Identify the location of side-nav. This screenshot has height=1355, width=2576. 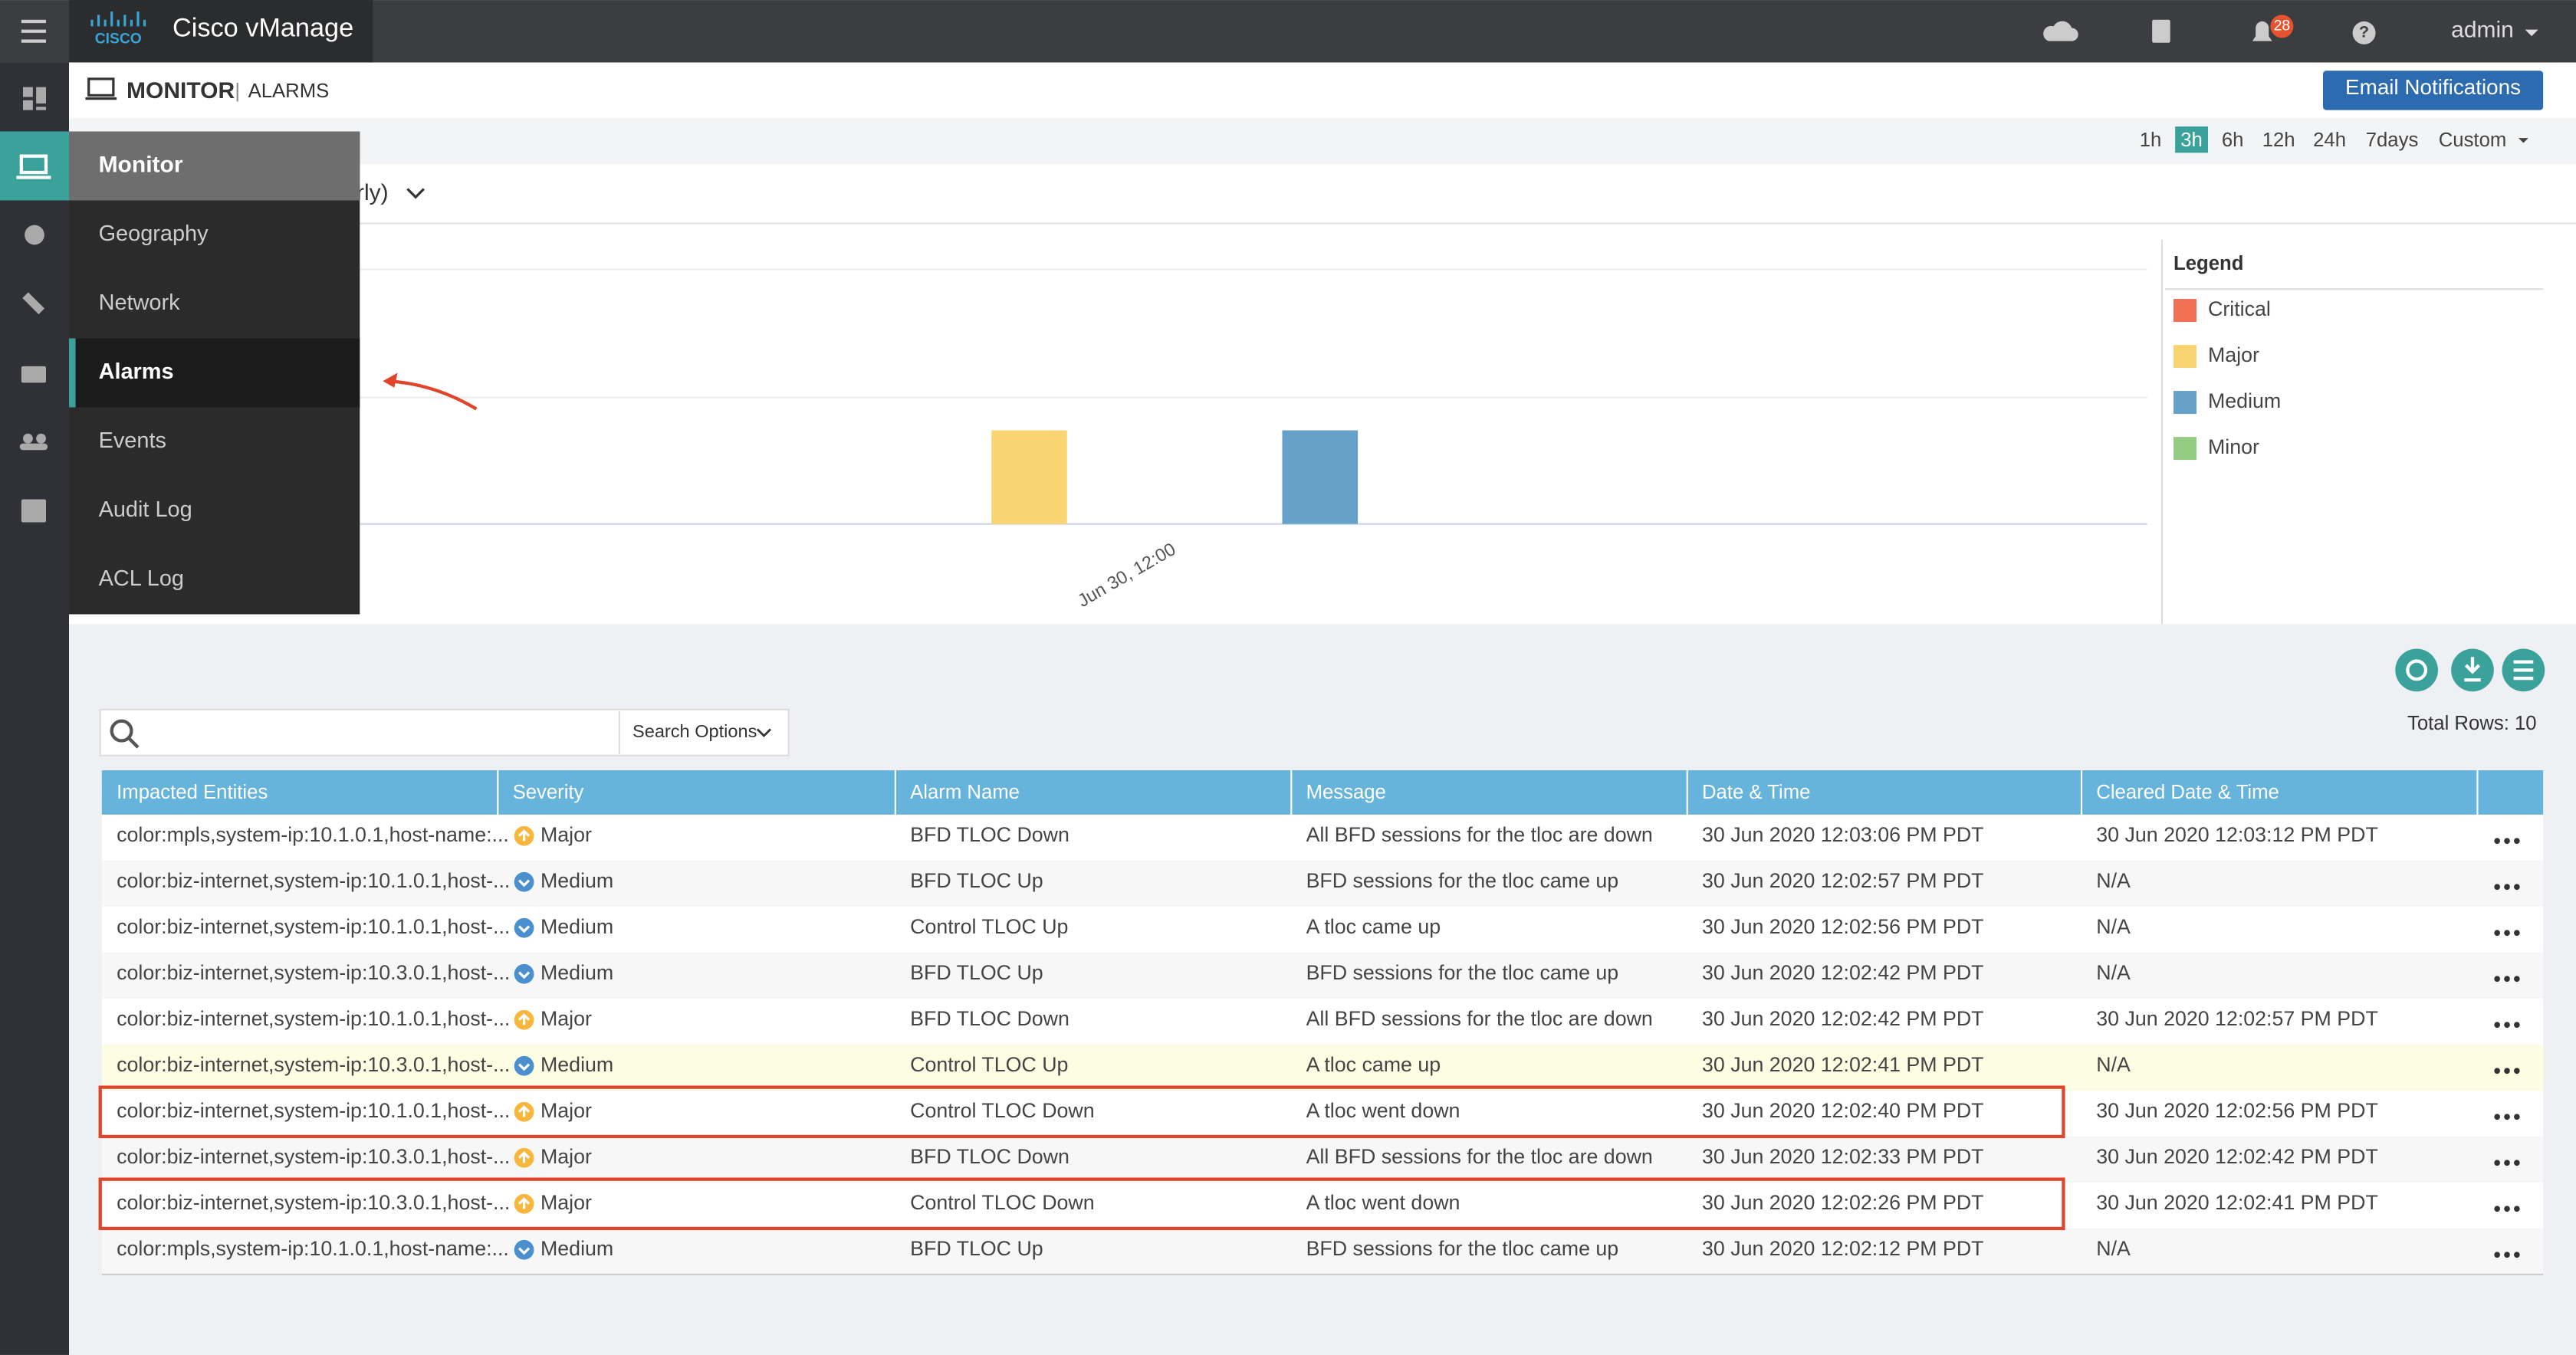
(34, 709).